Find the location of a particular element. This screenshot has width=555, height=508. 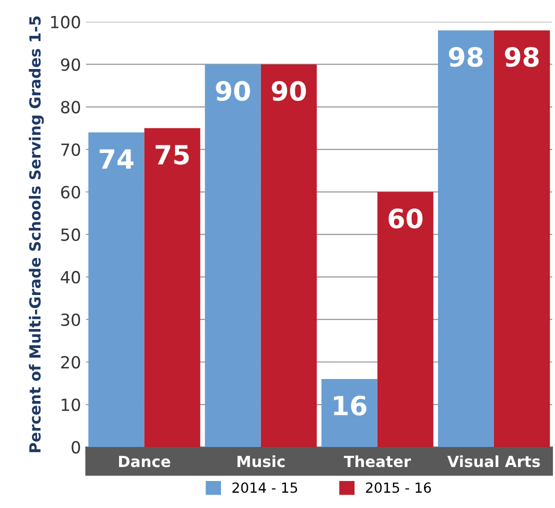

x-tick-label: Dance is located at coordinates (144, 462).